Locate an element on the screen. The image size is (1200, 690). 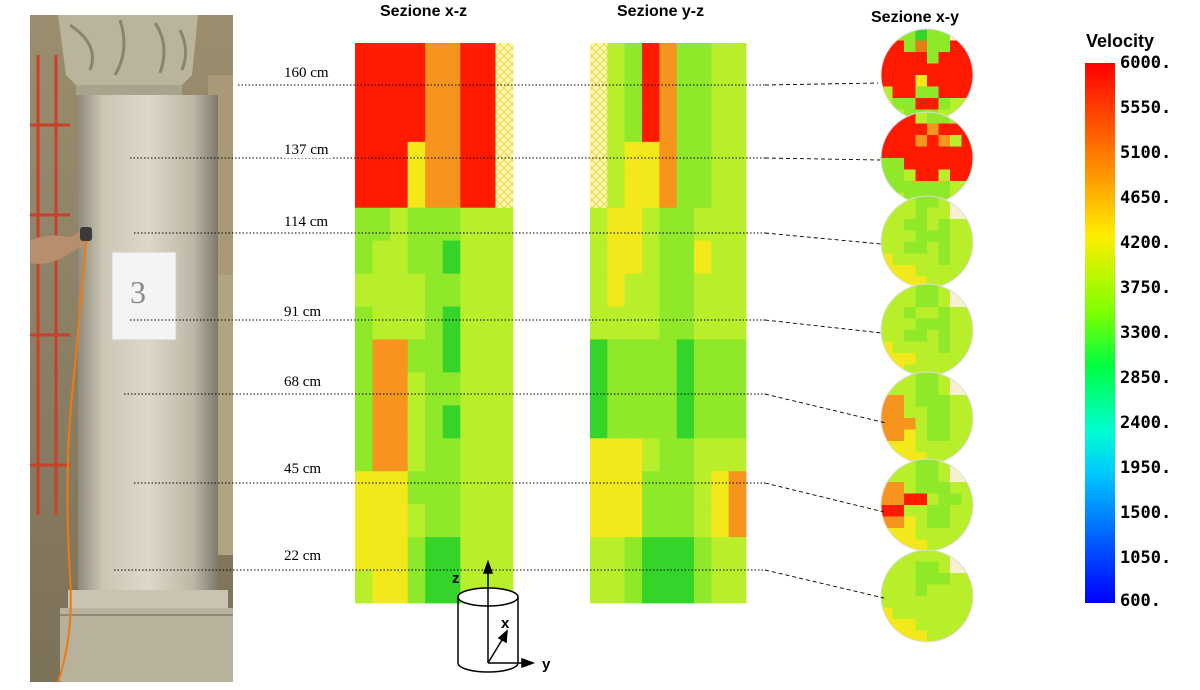
height-label-91: 91 cm is located at coordinates (303, 312).